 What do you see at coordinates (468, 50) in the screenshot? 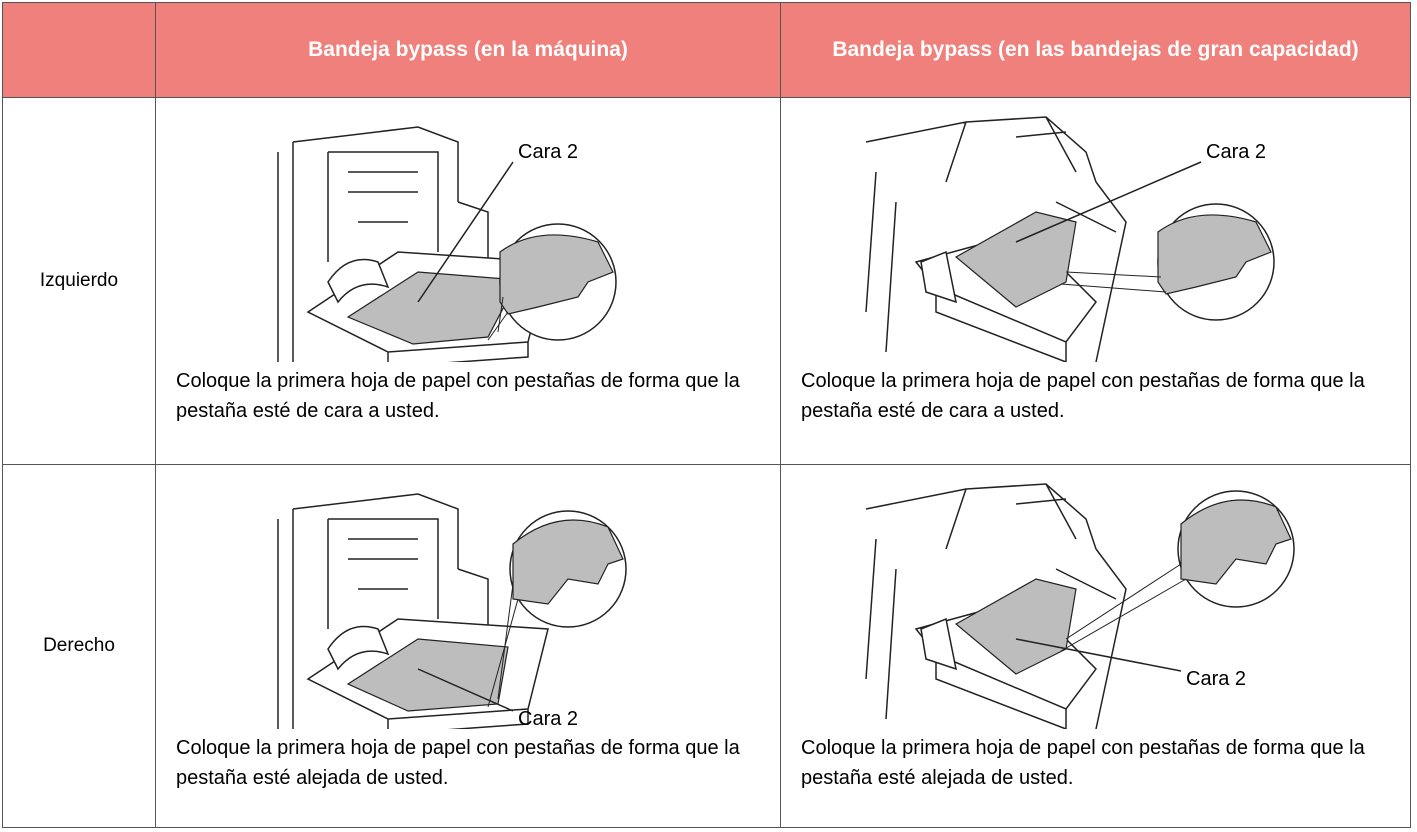
I see `header-cell: Bandeja bypass (en la máquina)` at bounding box center [468, 50].